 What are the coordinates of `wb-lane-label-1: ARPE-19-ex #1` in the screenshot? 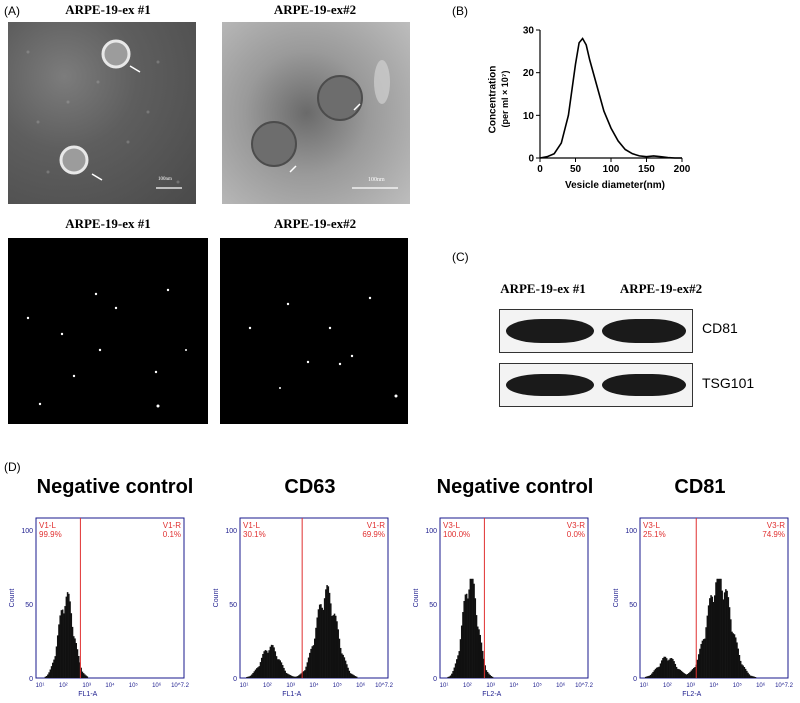 It's located at (543, 288).